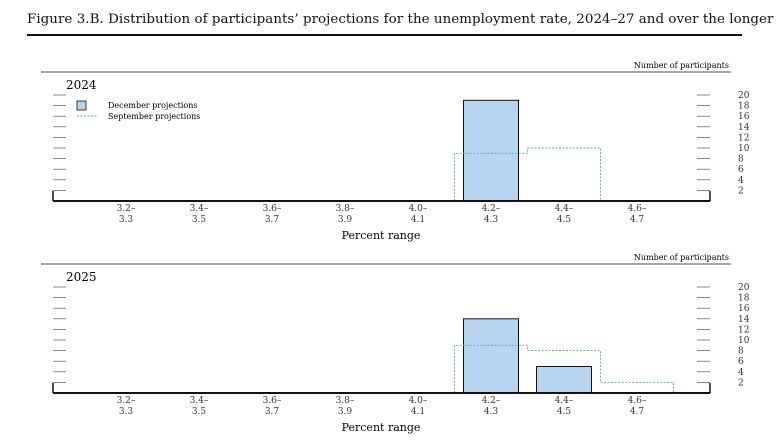  What do you see at coordinates (491, 209) in the screenshot?
I see `x-tick-label-2024-5-top: 4.2–` at bounding box center [491, 209].